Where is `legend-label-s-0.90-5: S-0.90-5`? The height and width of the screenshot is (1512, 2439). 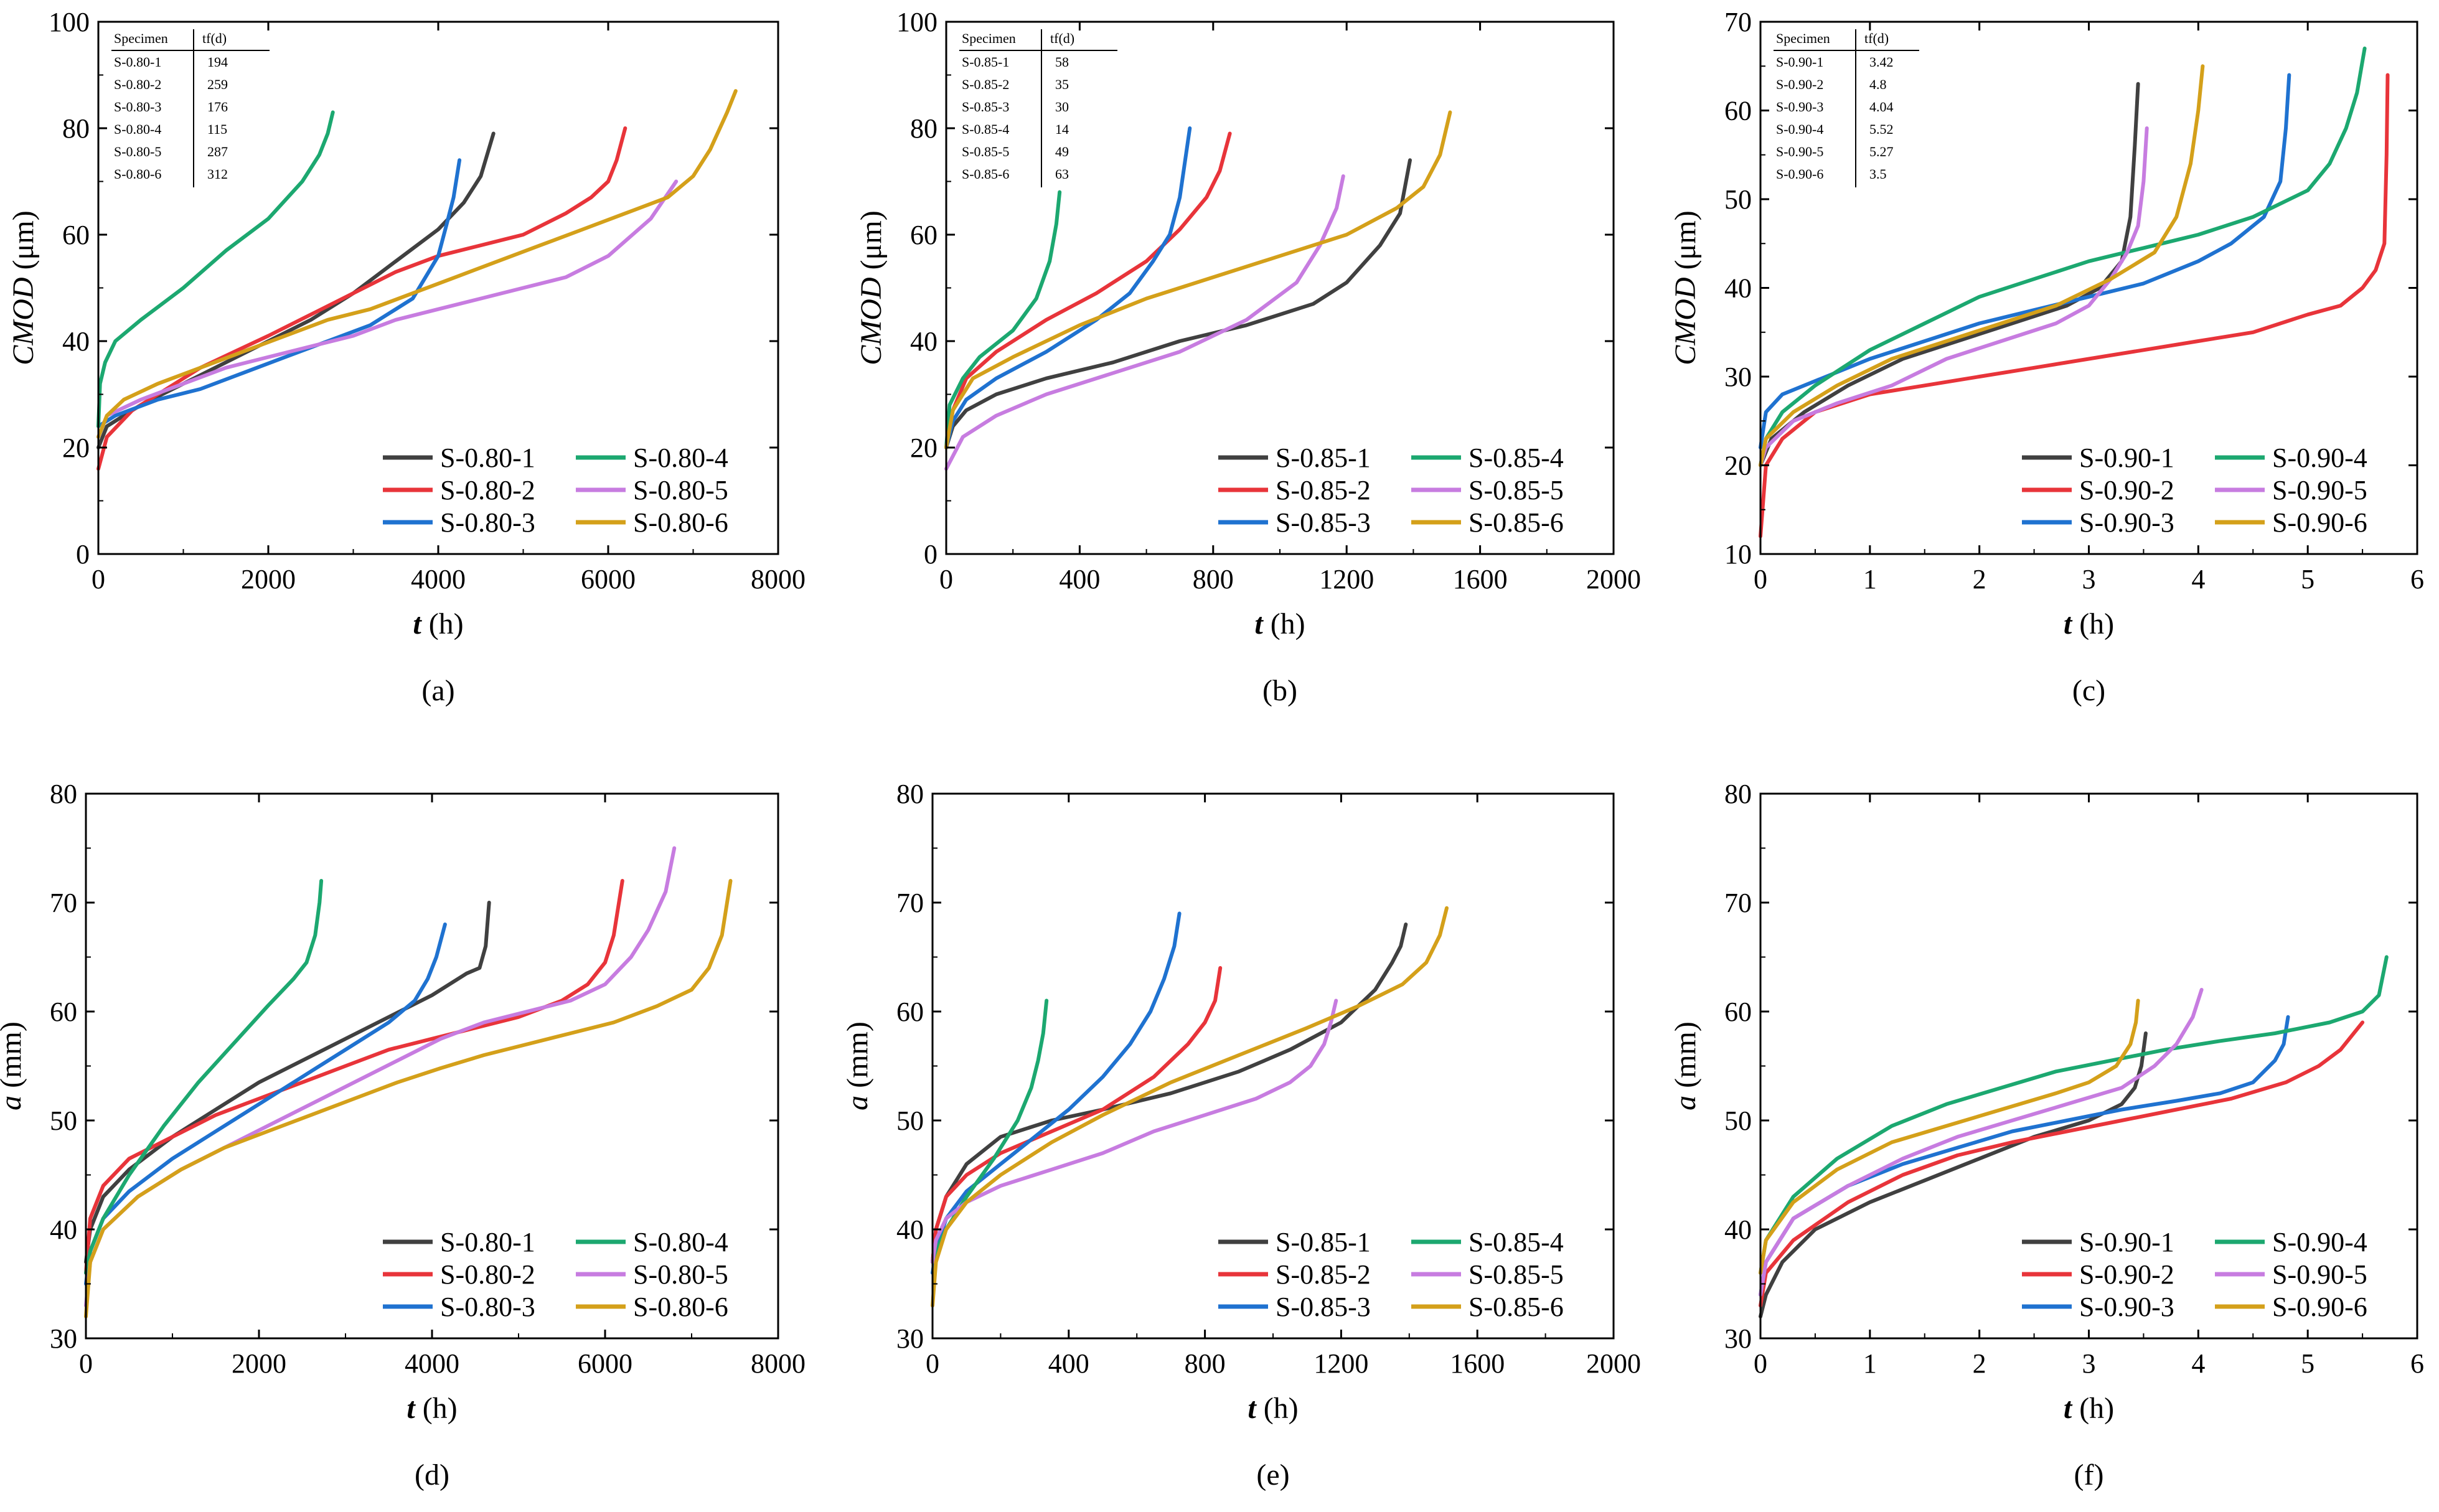
legend-label-s-0.90-5: S-0.90-5 is located at coordinates (2319, 1274).